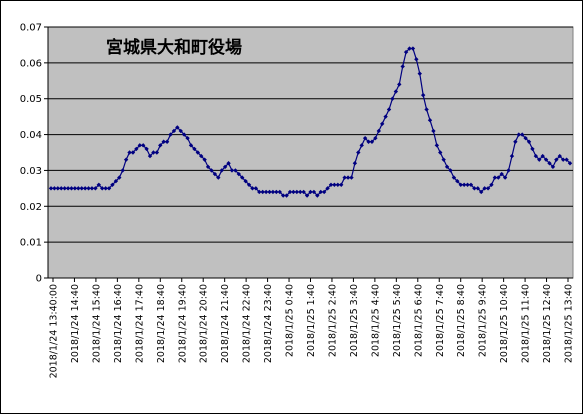 This screenshot has height=414, width=583. I want to click on x-tick-label: 2018/1/24 22:40, so click(247, 323).